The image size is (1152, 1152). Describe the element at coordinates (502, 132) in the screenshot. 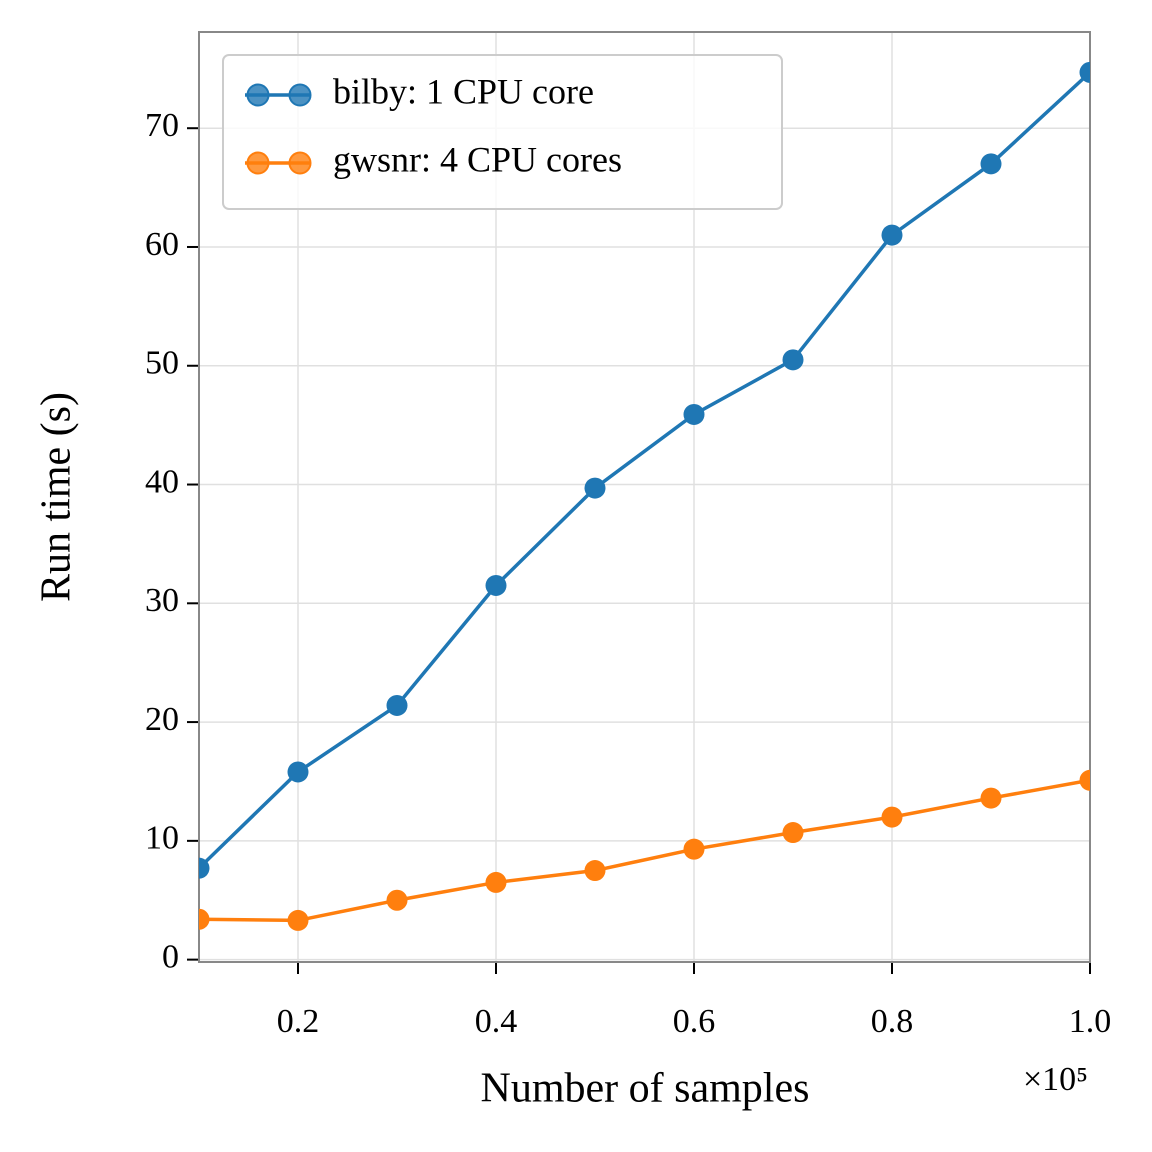

I see `legend-box` at that location.